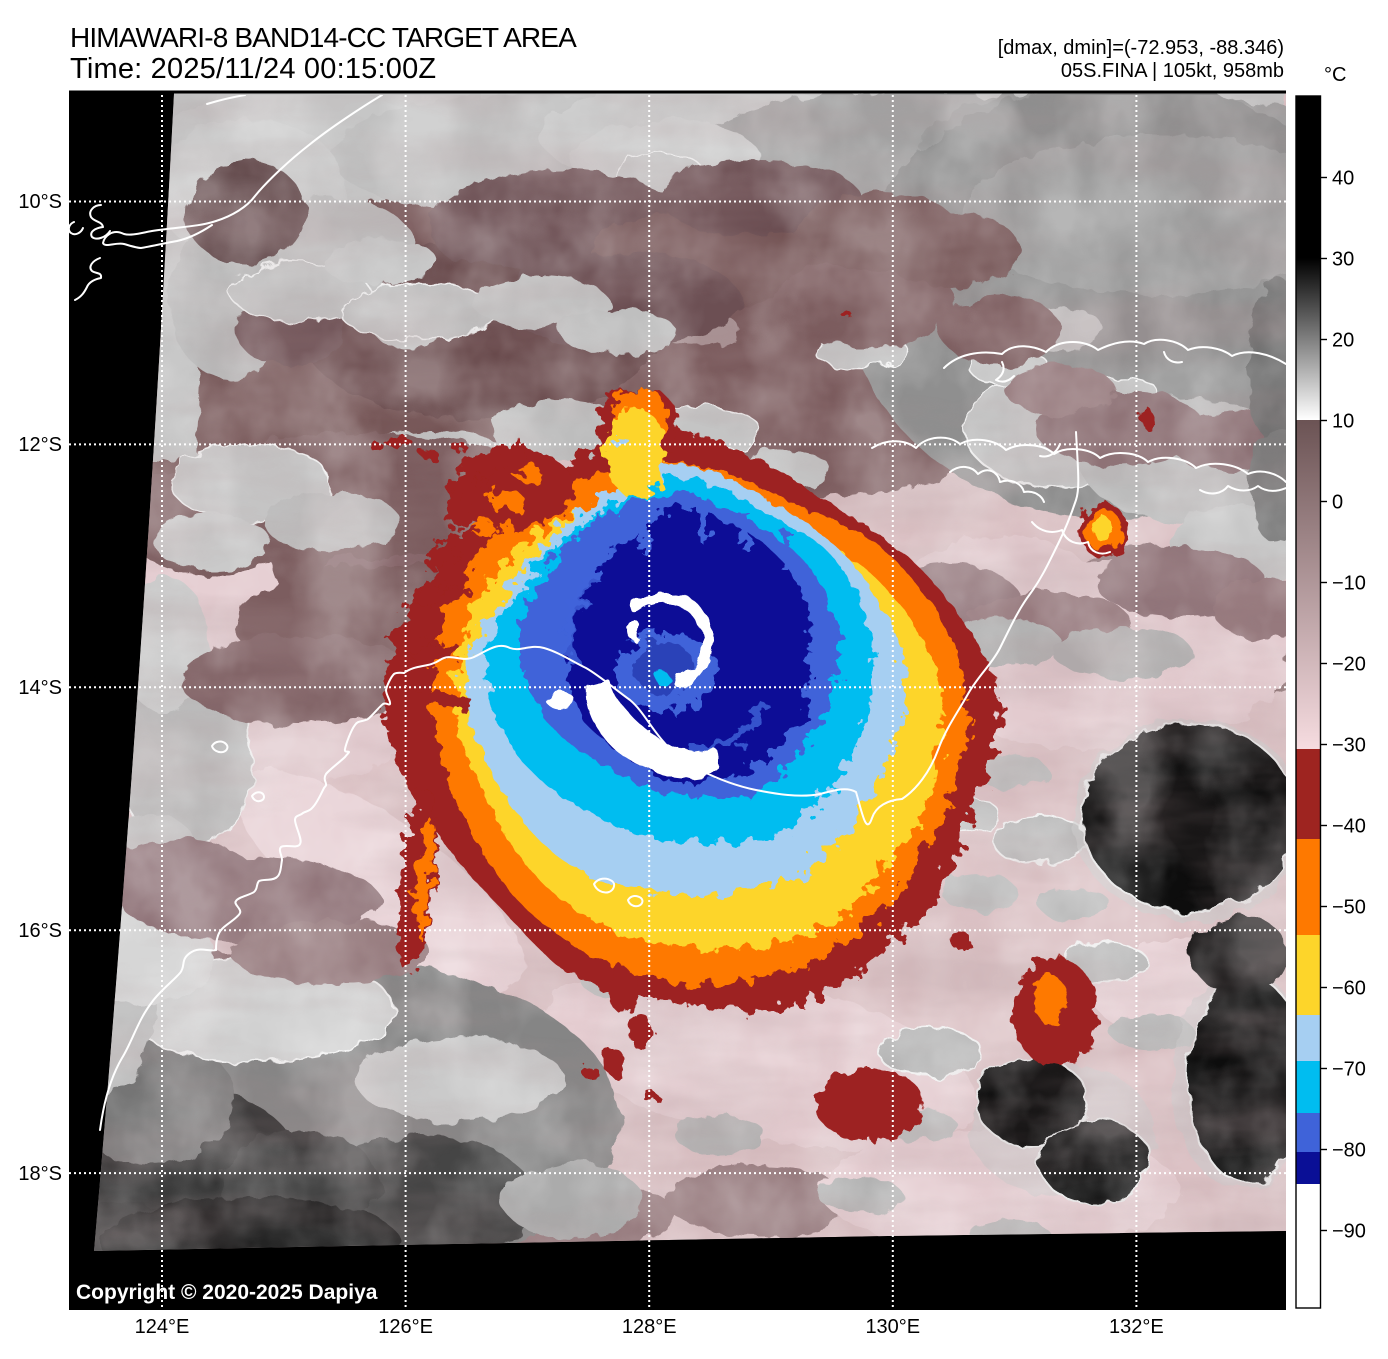  What do you see at coordinates (1349, 1151) in the screenshot?
I see `svg-text: −80` at bounding box center [1349, 1151].